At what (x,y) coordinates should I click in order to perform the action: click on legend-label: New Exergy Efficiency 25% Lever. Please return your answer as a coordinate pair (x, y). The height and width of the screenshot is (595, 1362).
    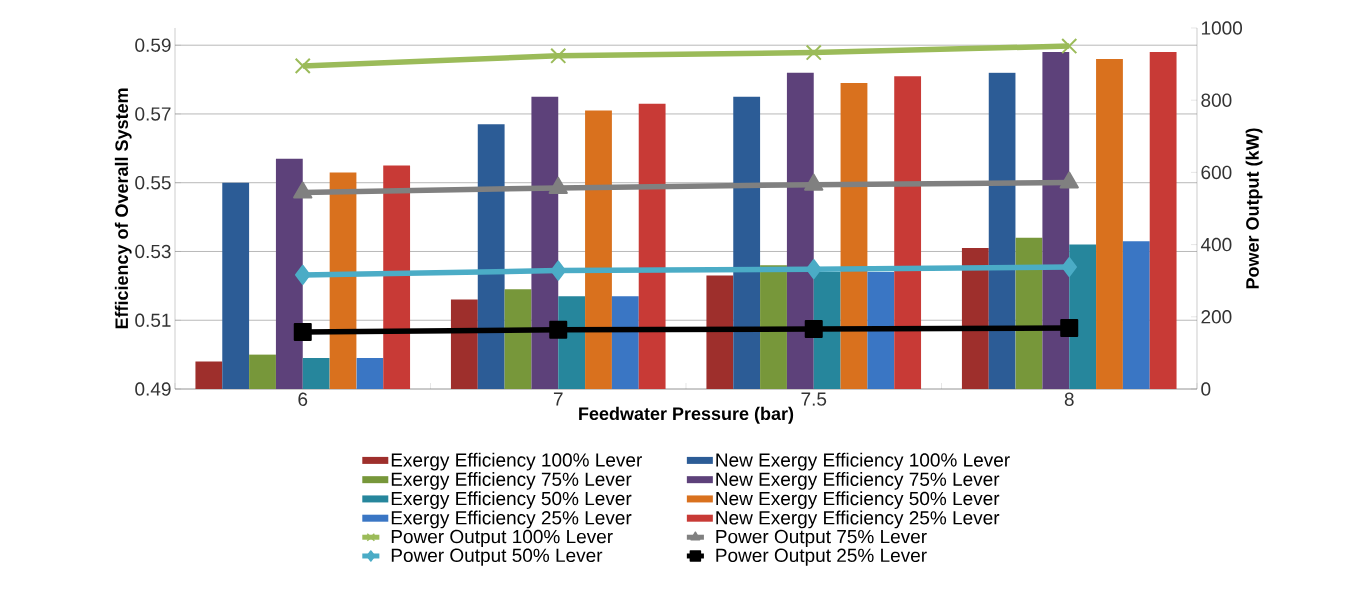
    Looking at the image, I should click on (858, 519).